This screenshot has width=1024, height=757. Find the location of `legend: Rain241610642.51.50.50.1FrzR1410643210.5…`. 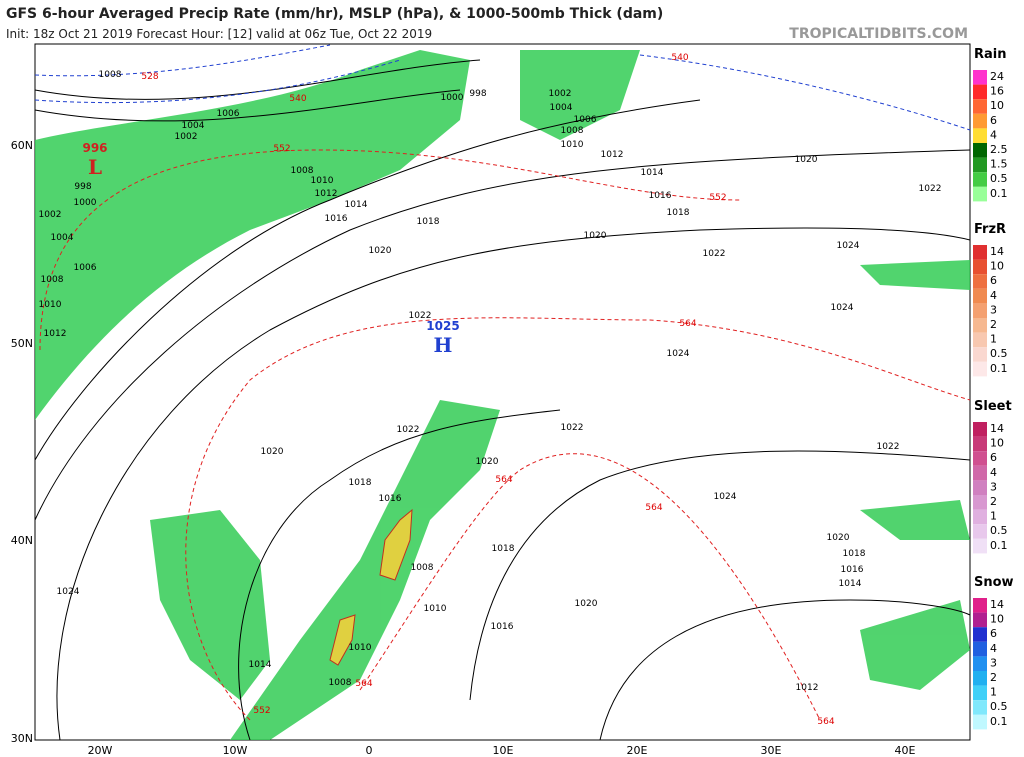

legend: Rain241610642.51.50.50.1FrzR1410643210.5… is located at coordinates (993, 388).